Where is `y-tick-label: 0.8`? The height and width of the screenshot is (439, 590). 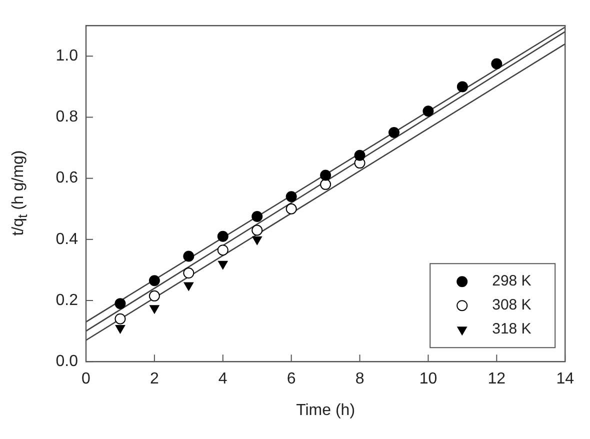
y-tick-label: 0.8 is located at coordinates (67, 117).